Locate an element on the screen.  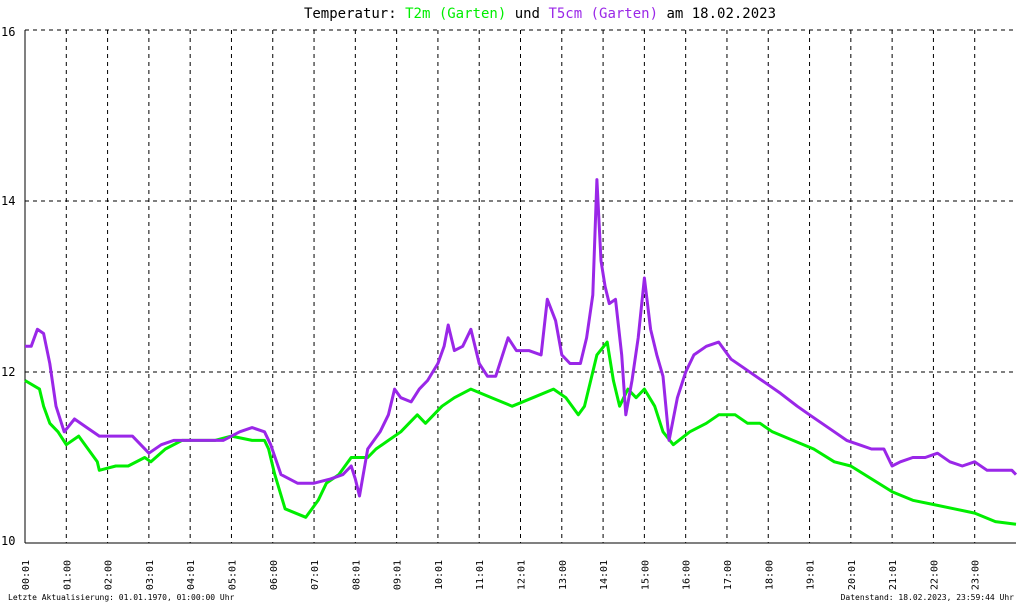
x-tick-label: 13:00 is located at coordinates (563, 575).